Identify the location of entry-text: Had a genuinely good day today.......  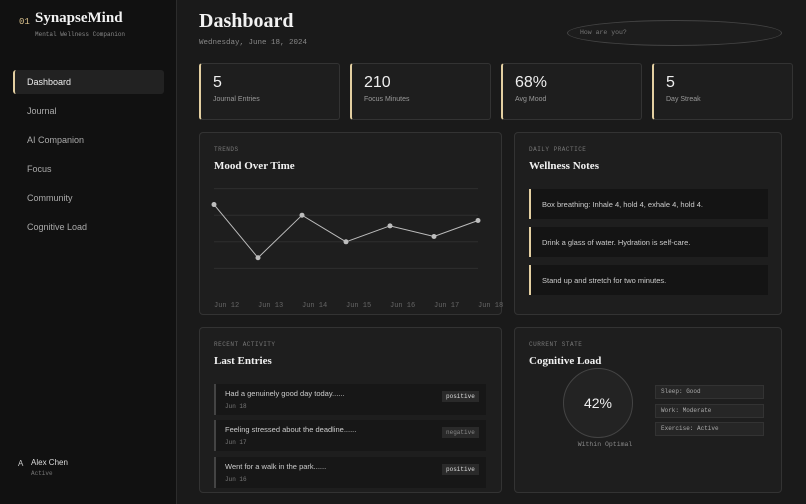
(285, 393).